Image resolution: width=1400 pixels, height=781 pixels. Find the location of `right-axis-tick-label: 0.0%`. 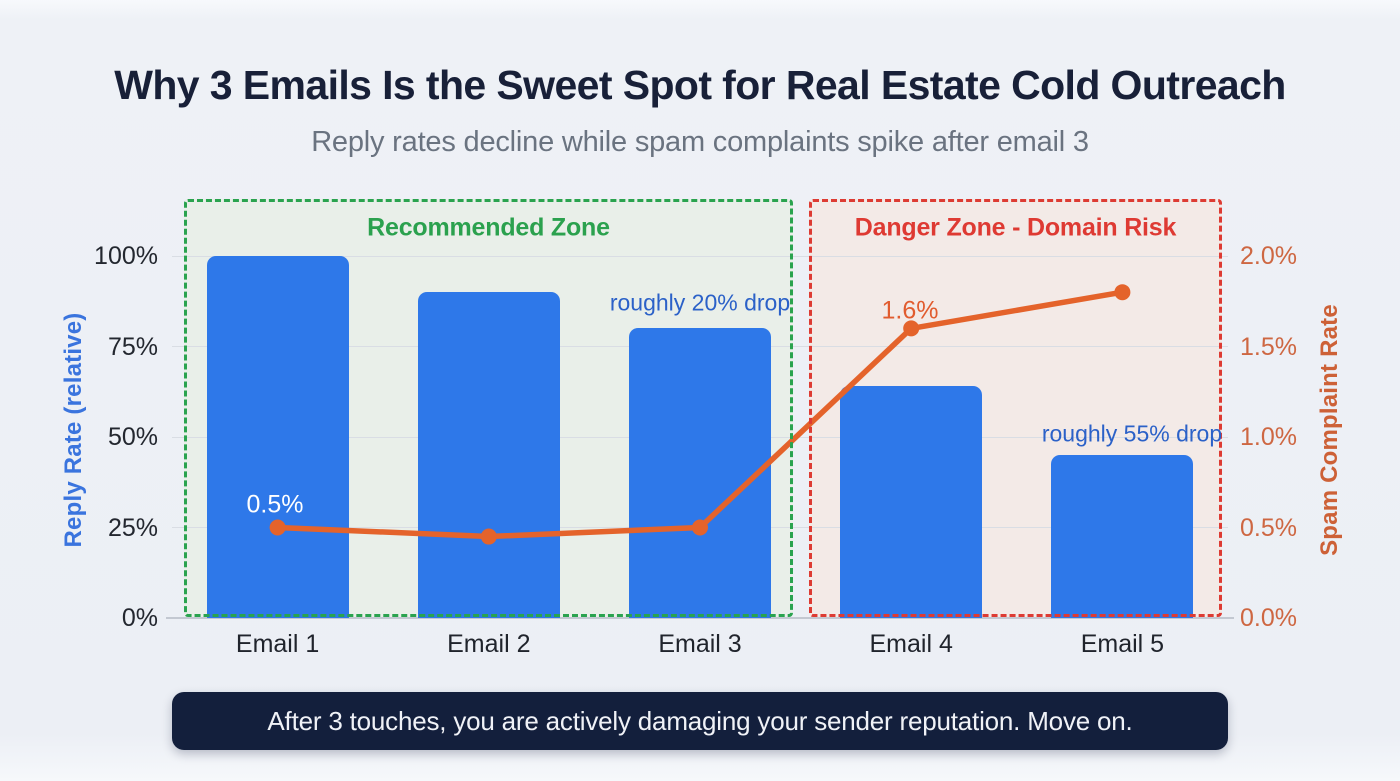

right-axis-tick-label: 0.0% is located at coordinates (1268, 618).